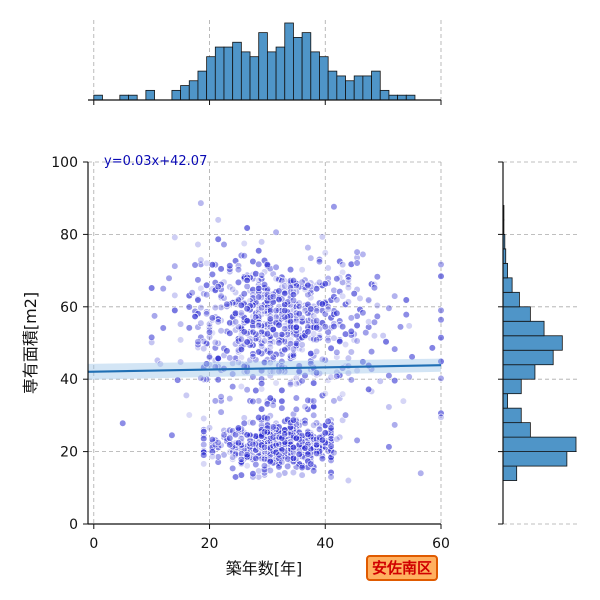 The width and height of the screenshot is (600, 600). Describe the element at coordinates (264, 368) in the screenshot. I see `regression-line-path` at that location.